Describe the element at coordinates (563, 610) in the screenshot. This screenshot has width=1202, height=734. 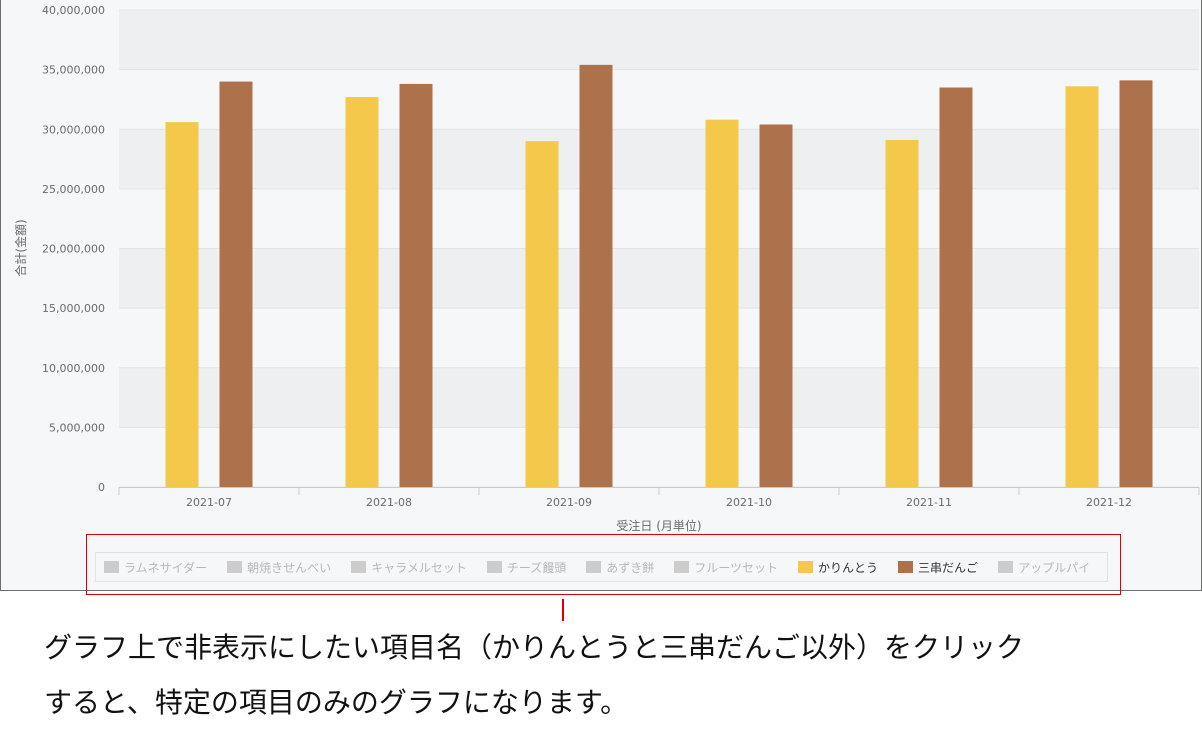
I see `callout-line` at that location.